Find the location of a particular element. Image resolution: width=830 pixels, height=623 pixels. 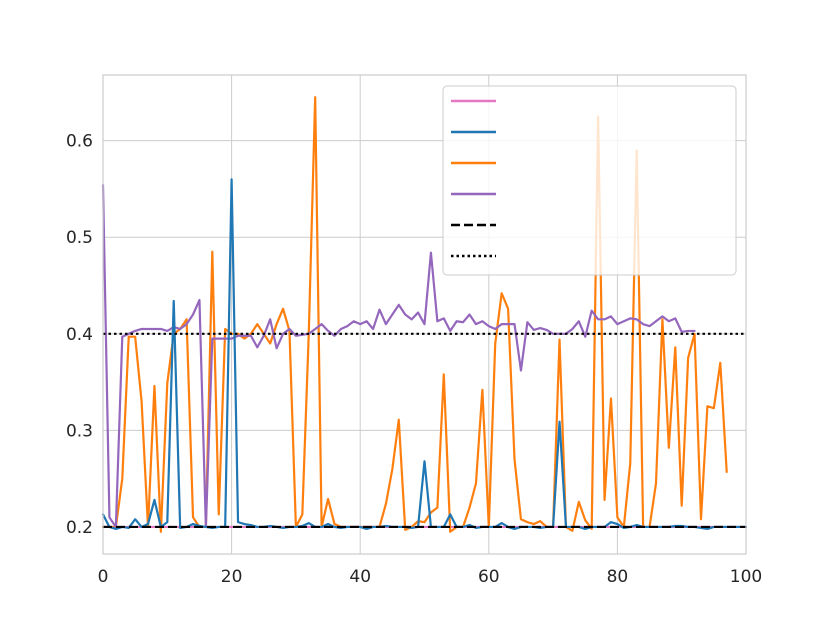

x-tick-label: 100 is located at coordinates (746, 577).